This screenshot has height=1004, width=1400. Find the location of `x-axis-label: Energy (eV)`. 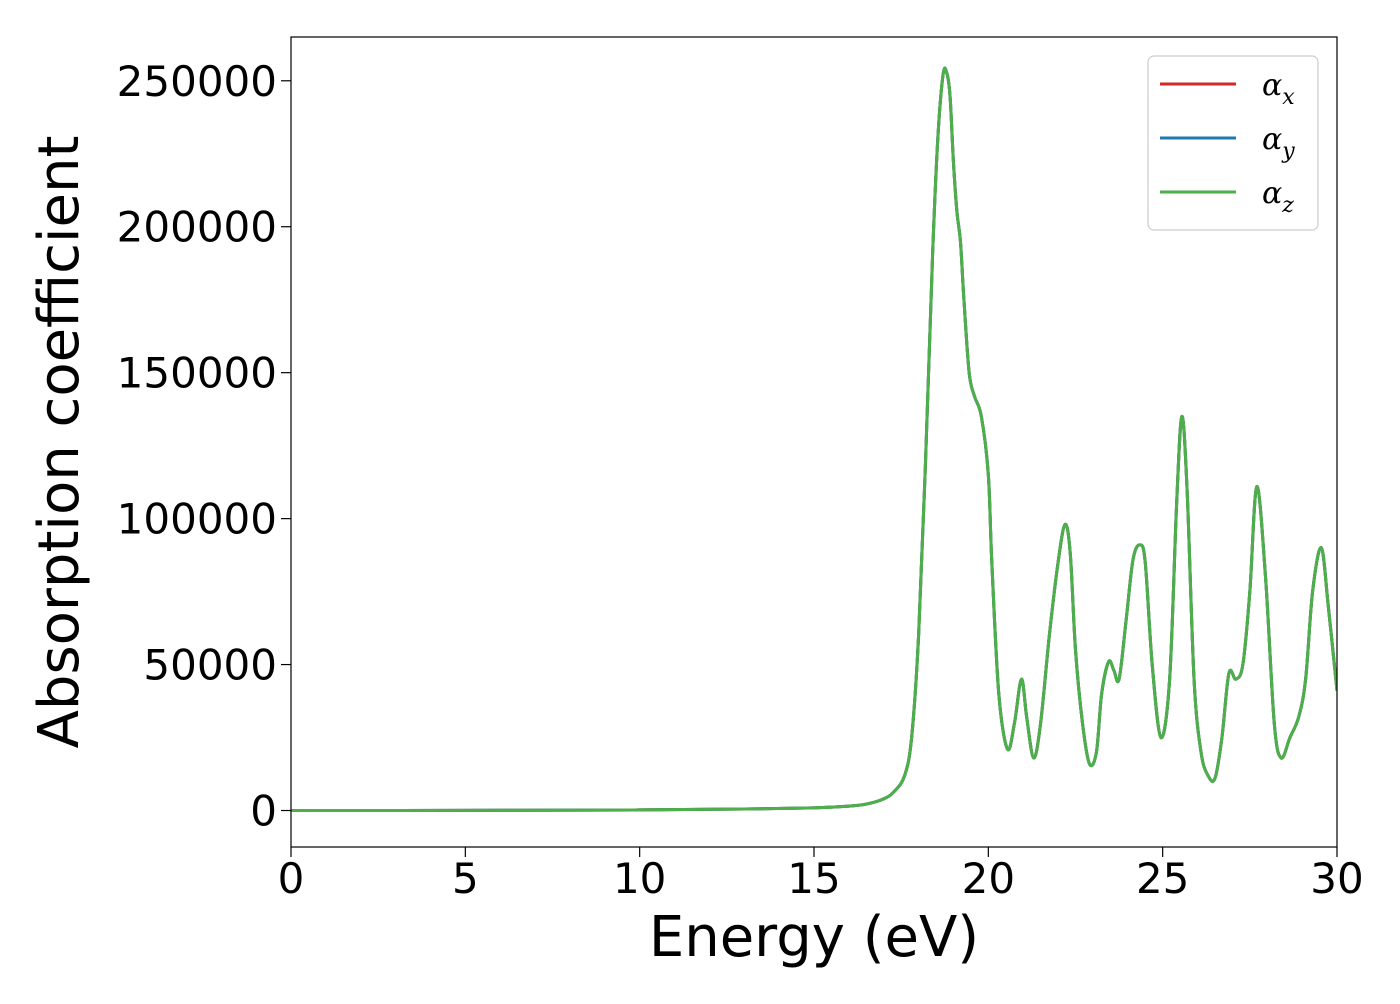

x-axis-label: Energy (eV) is located at coordinates (814, 937).